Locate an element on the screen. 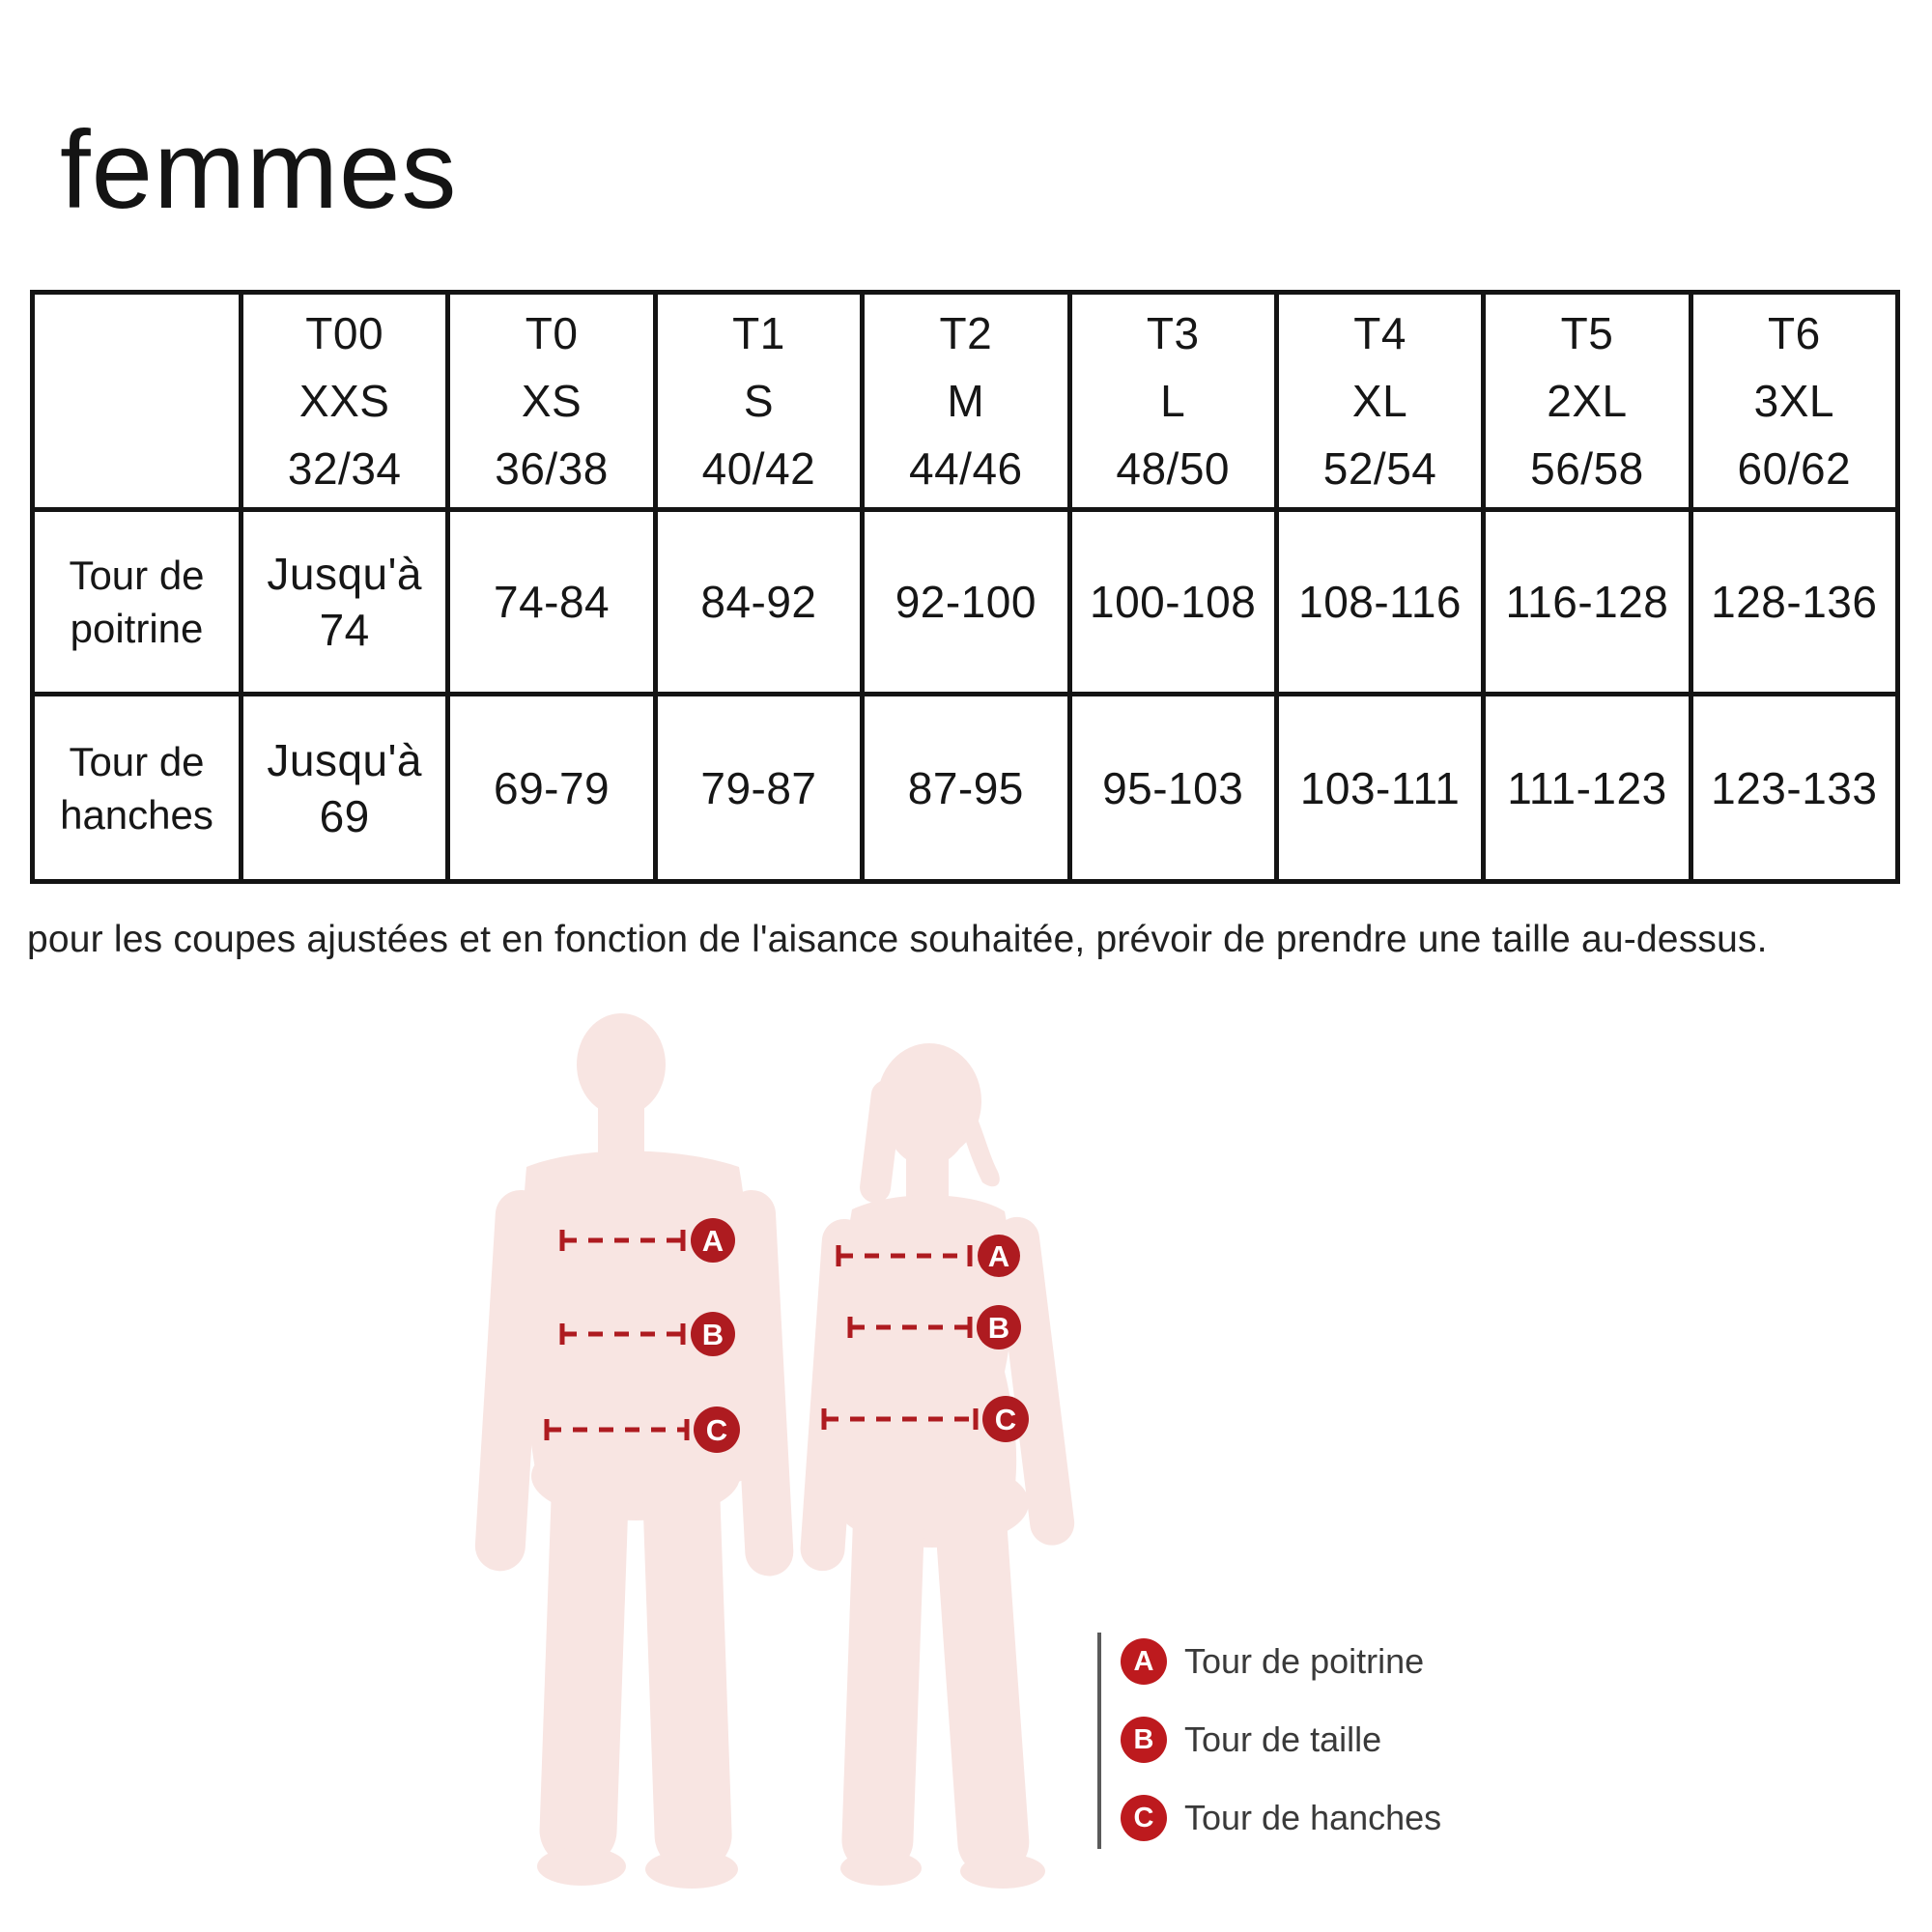 The image size is (1932, 1932). size-column-t6: T6 3XL 60/62 is located at coordinates (1794, 401).